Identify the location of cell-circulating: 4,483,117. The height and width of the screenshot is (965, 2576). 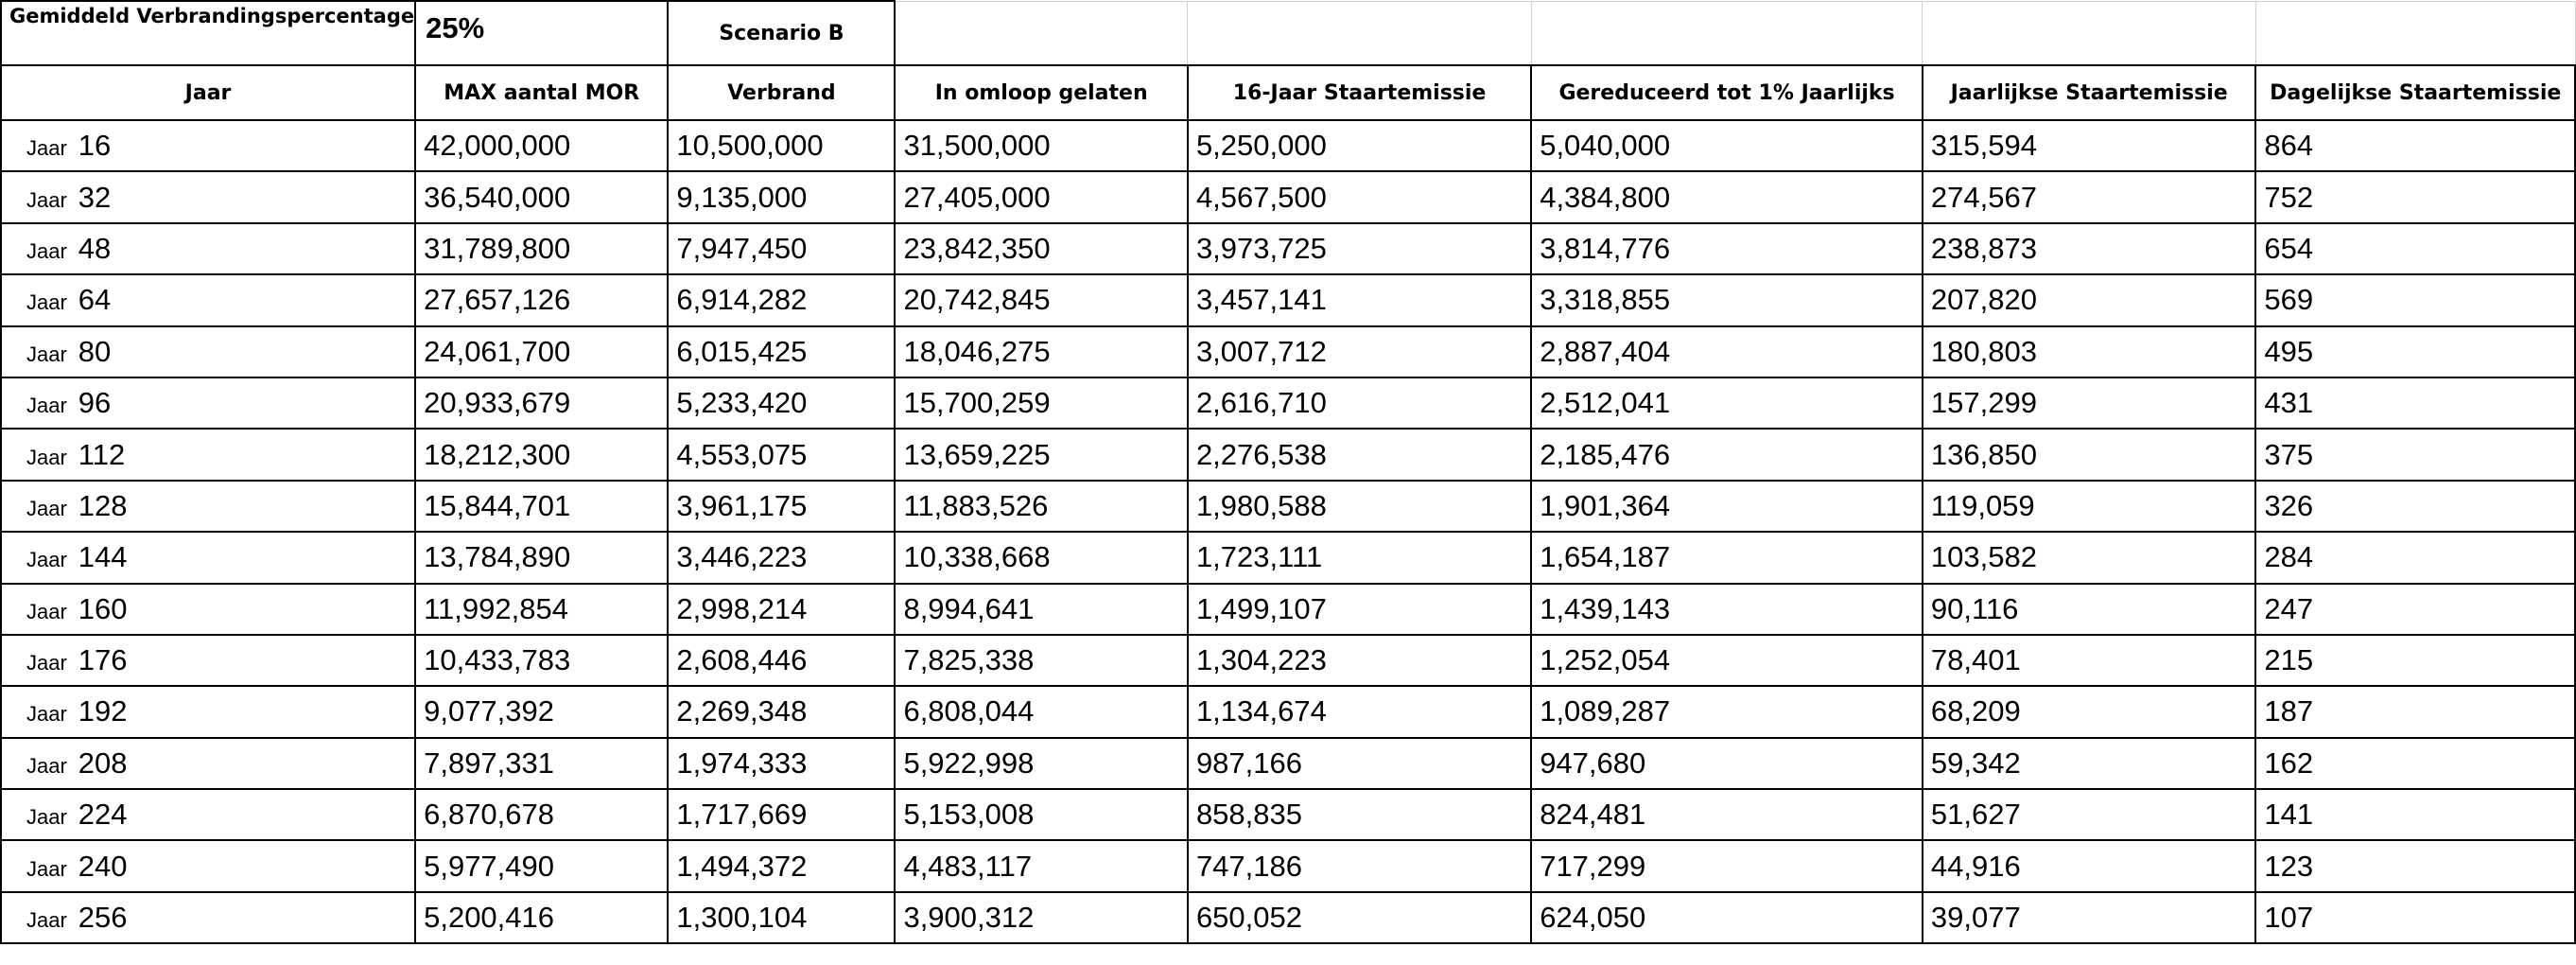
(1041, 866).